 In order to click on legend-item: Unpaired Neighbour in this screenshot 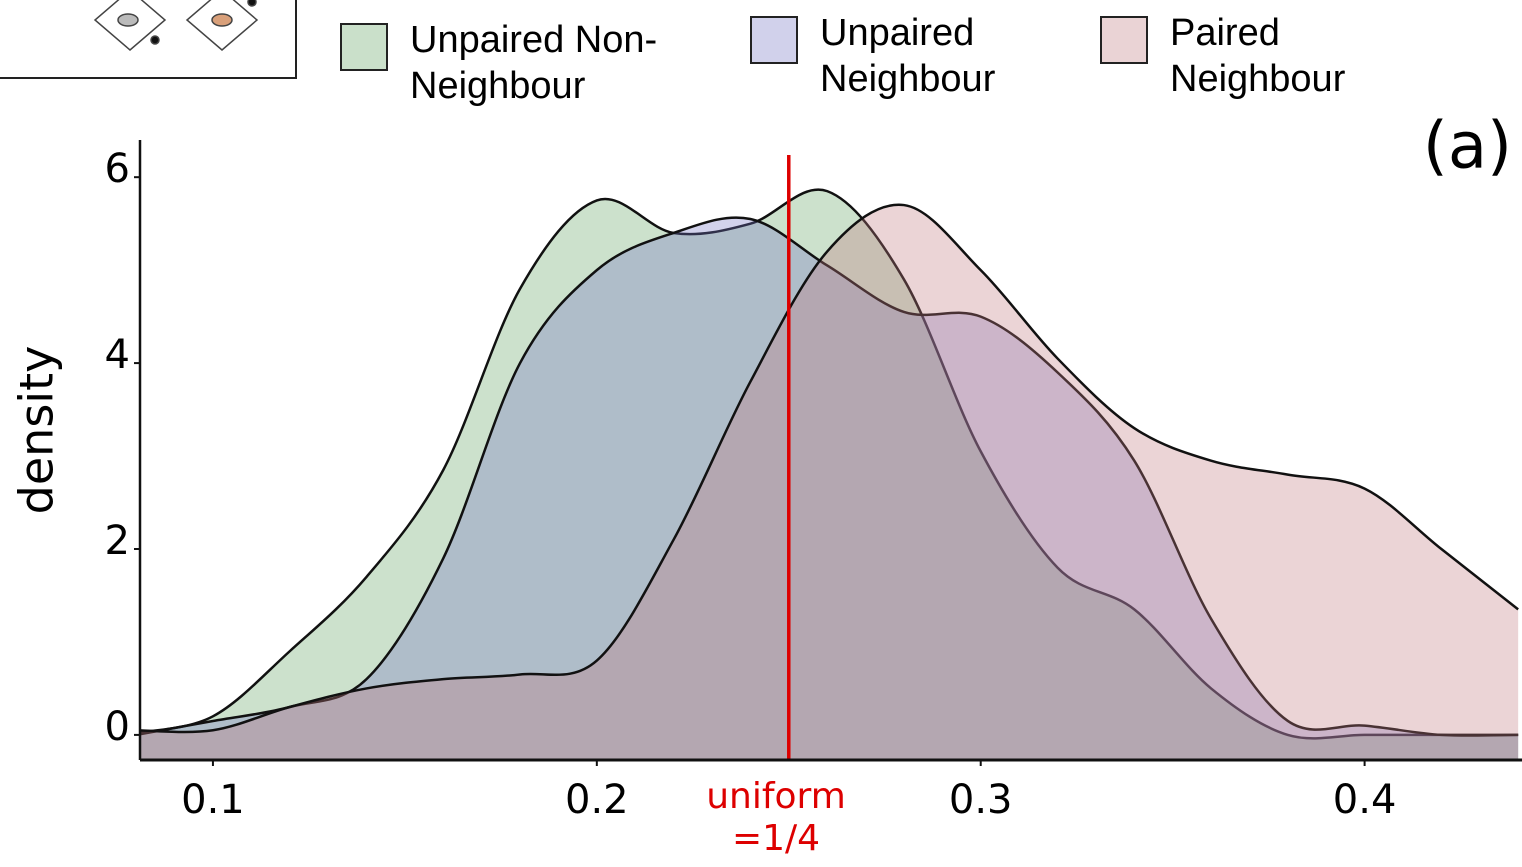, I will do `click(900, 56)`.